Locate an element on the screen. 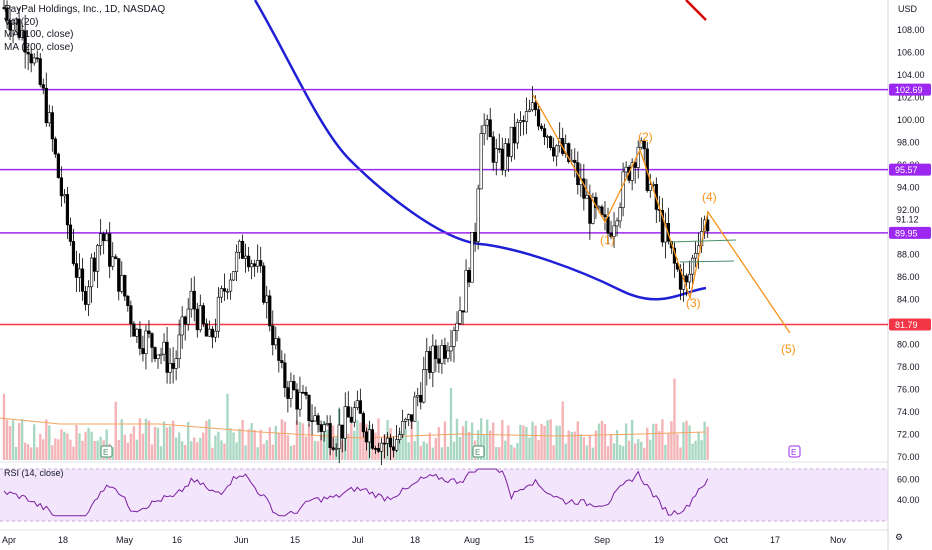 The width and height of the screenshot is (932, 550). price-level-tag is located at coordinates (910, 232).